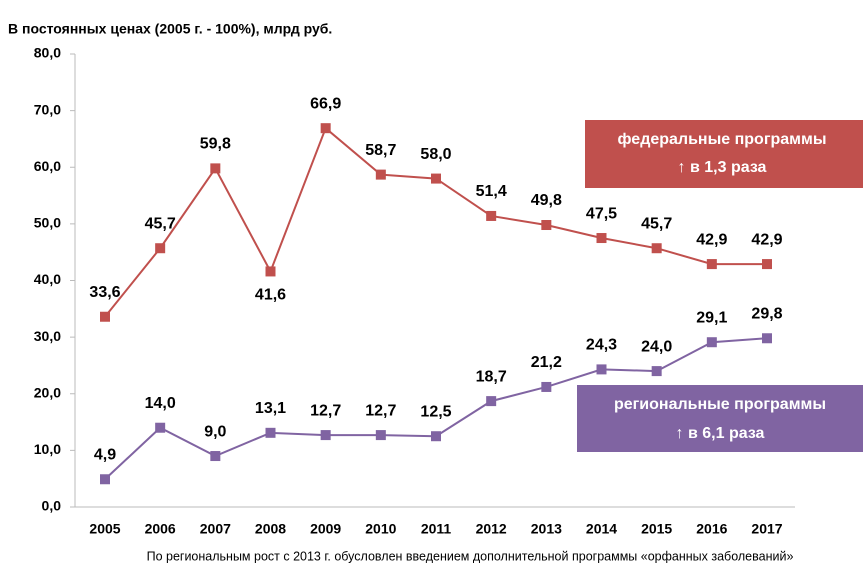  What do you see at coordinates (47, 449) in the screenshot?
I see `y-tick-label: 10,0` at bounding box center [47, 449].